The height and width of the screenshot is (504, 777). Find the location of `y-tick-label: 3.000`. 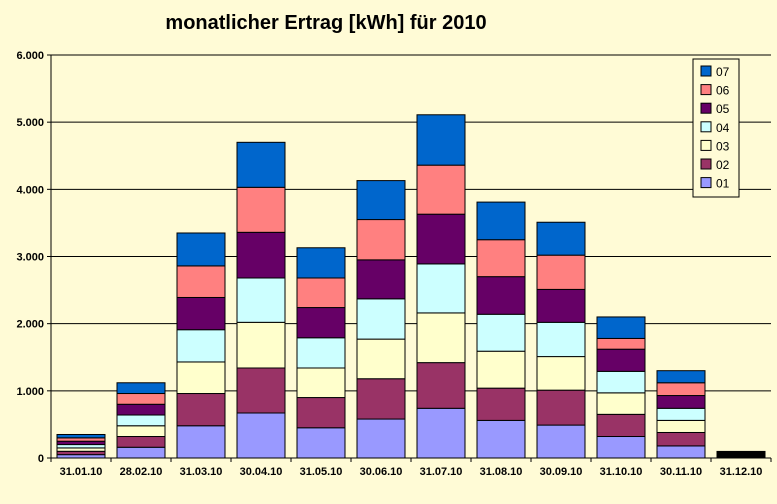

y-tick-label: 3.000 is located at coordinates (30, 258).